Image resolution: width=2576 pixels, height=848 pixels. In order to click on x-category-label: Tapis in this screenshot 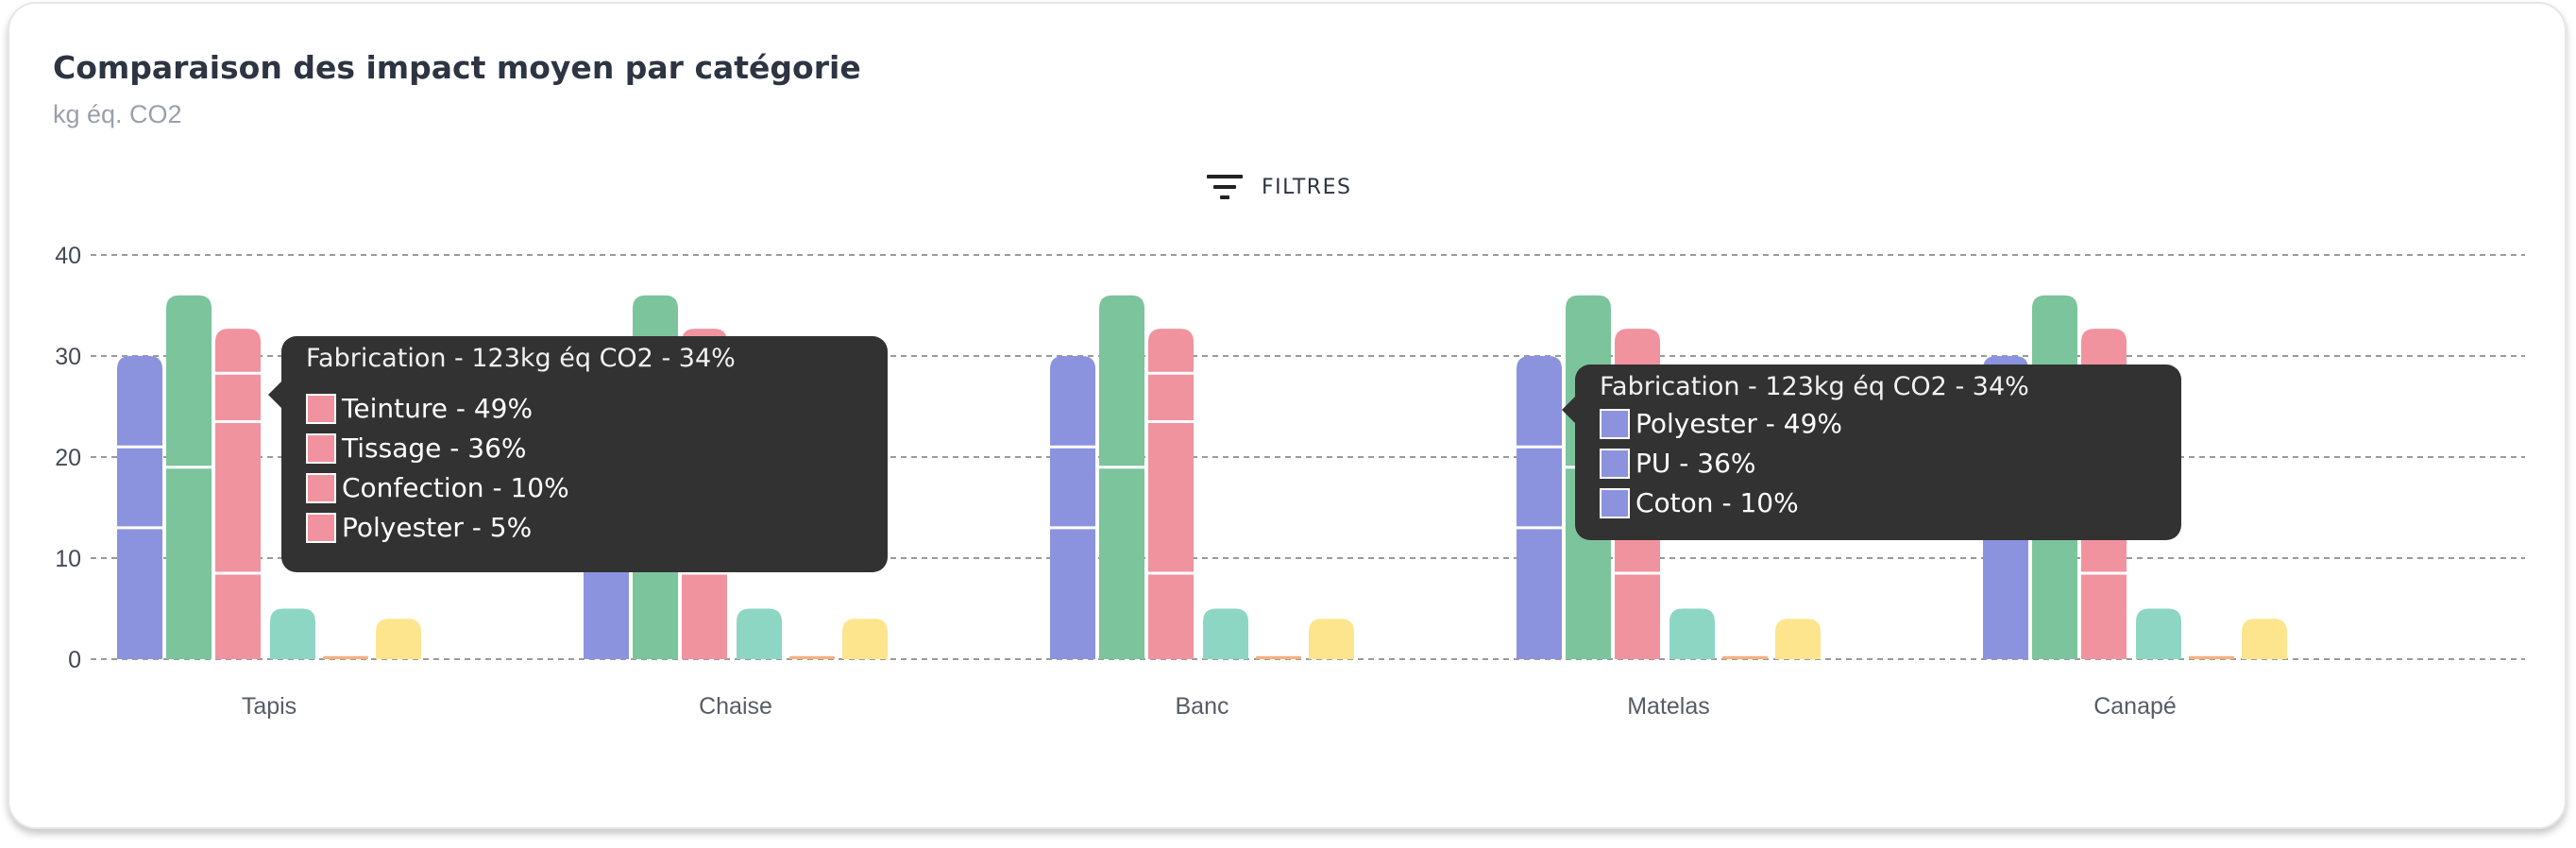, I will do `click(269, 706)`.